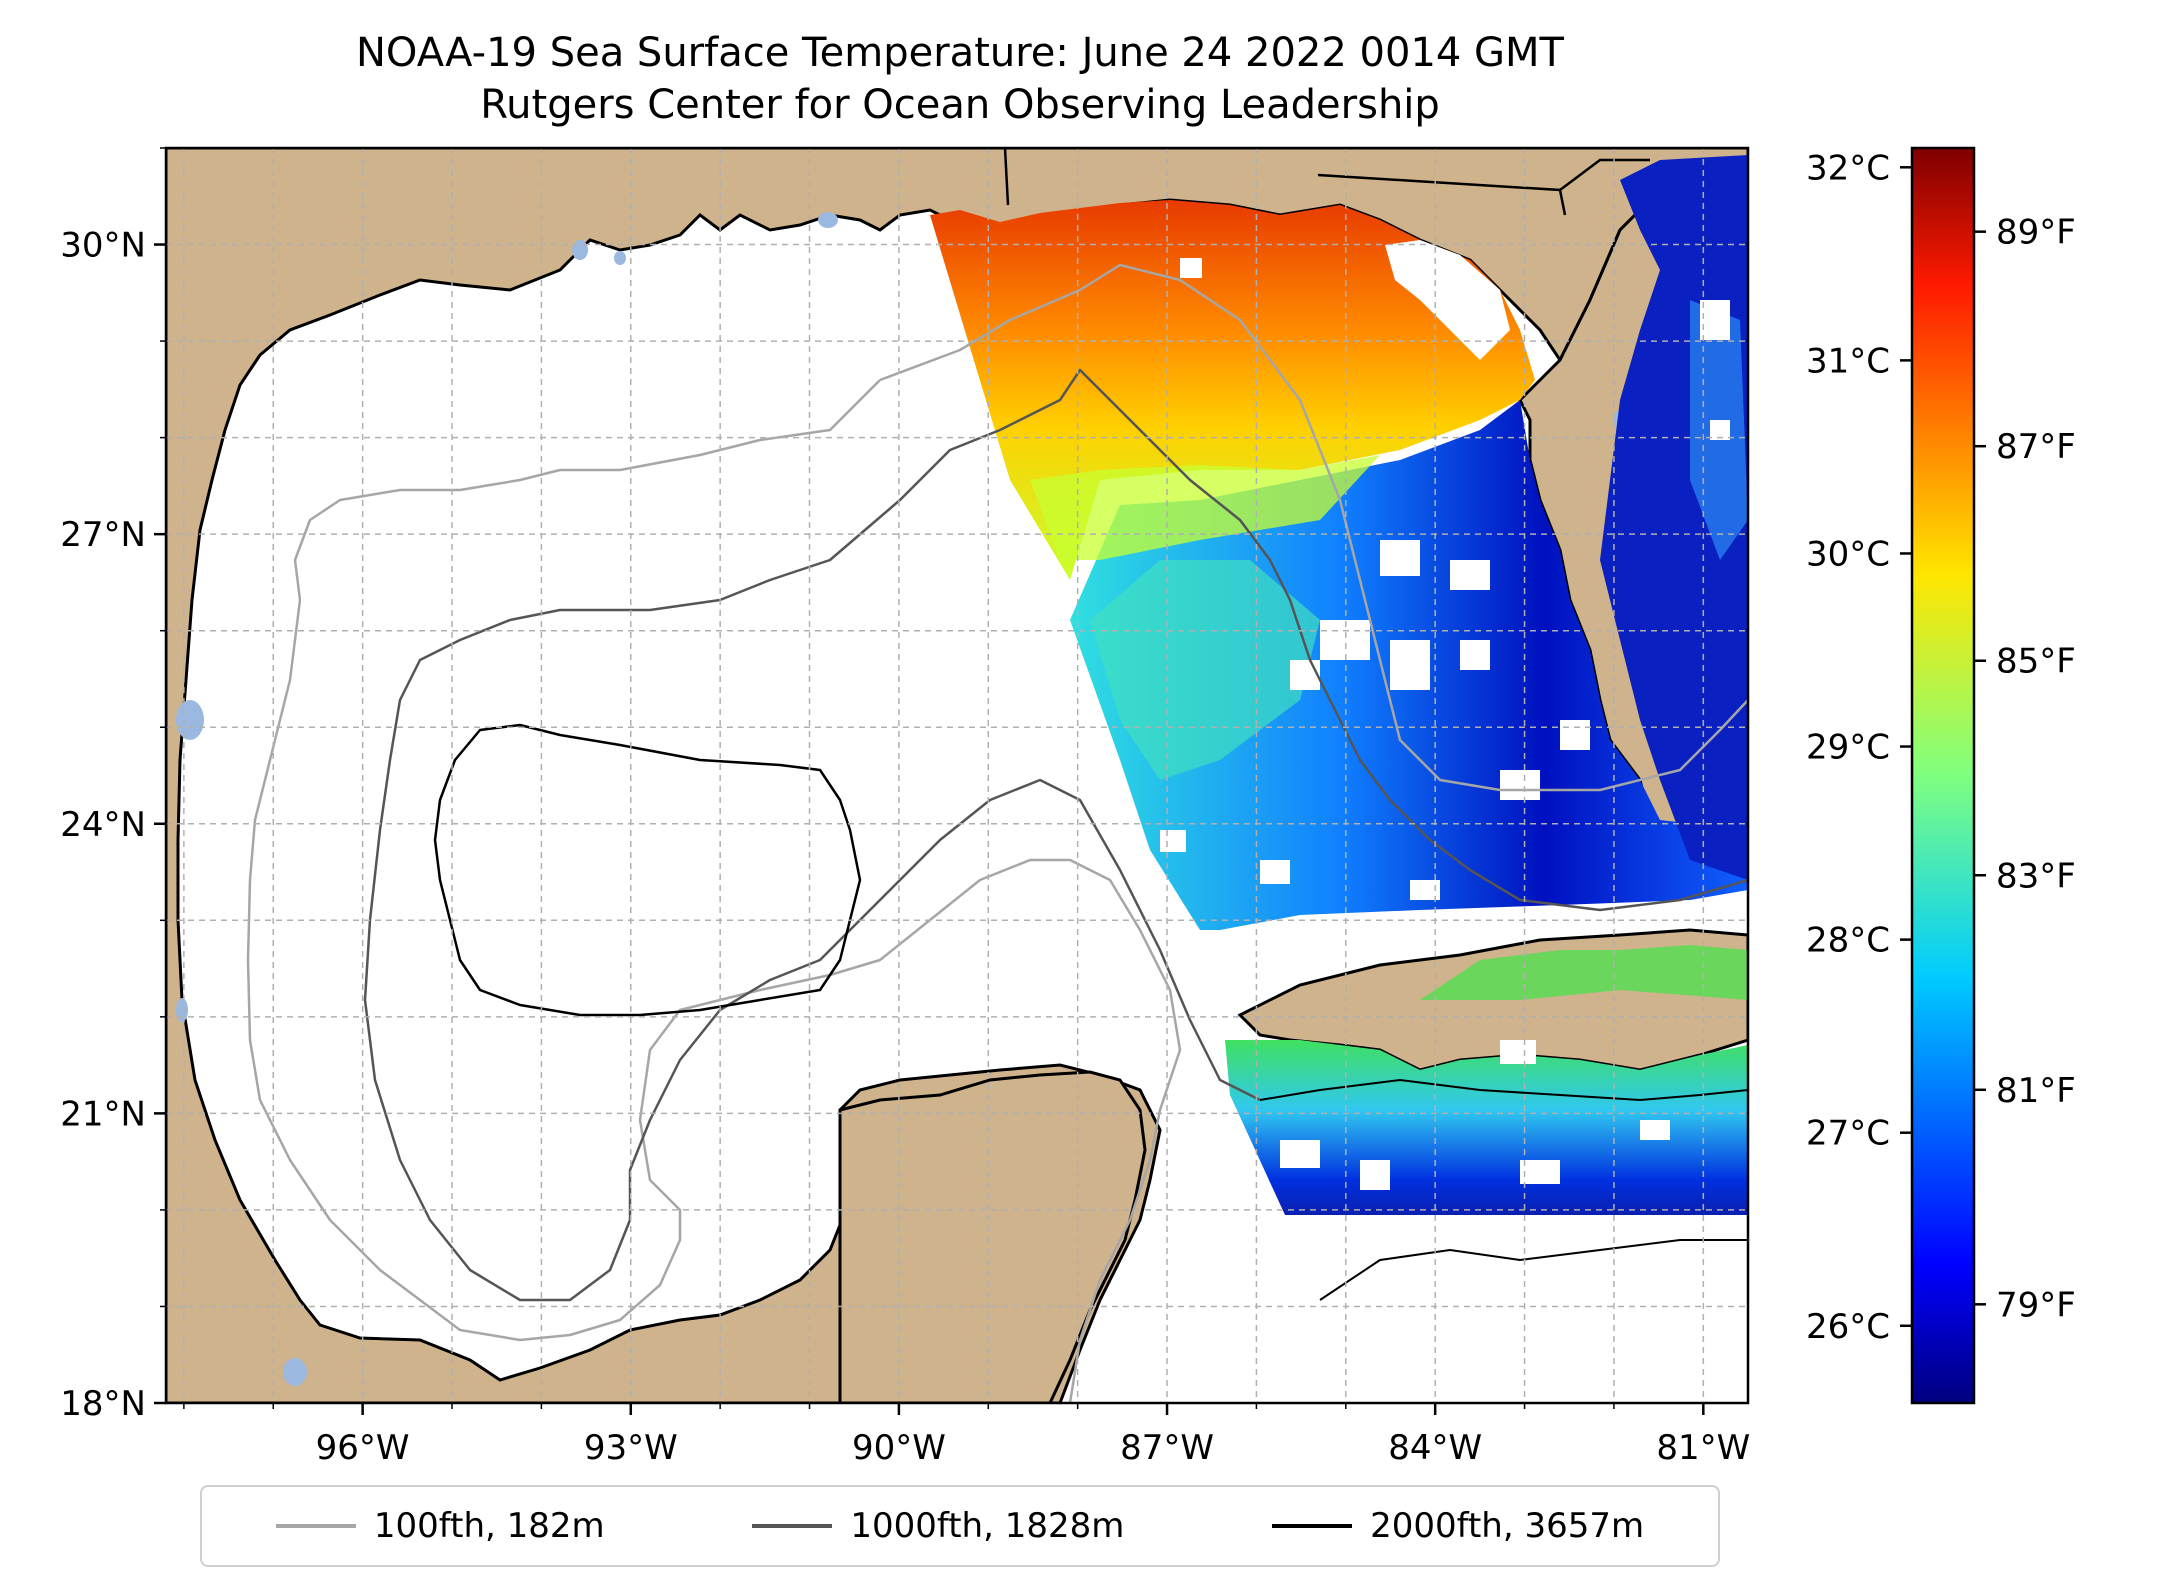  I want to click on colorbar-fahrenheit-label: 89°F, so click(2036, 233).